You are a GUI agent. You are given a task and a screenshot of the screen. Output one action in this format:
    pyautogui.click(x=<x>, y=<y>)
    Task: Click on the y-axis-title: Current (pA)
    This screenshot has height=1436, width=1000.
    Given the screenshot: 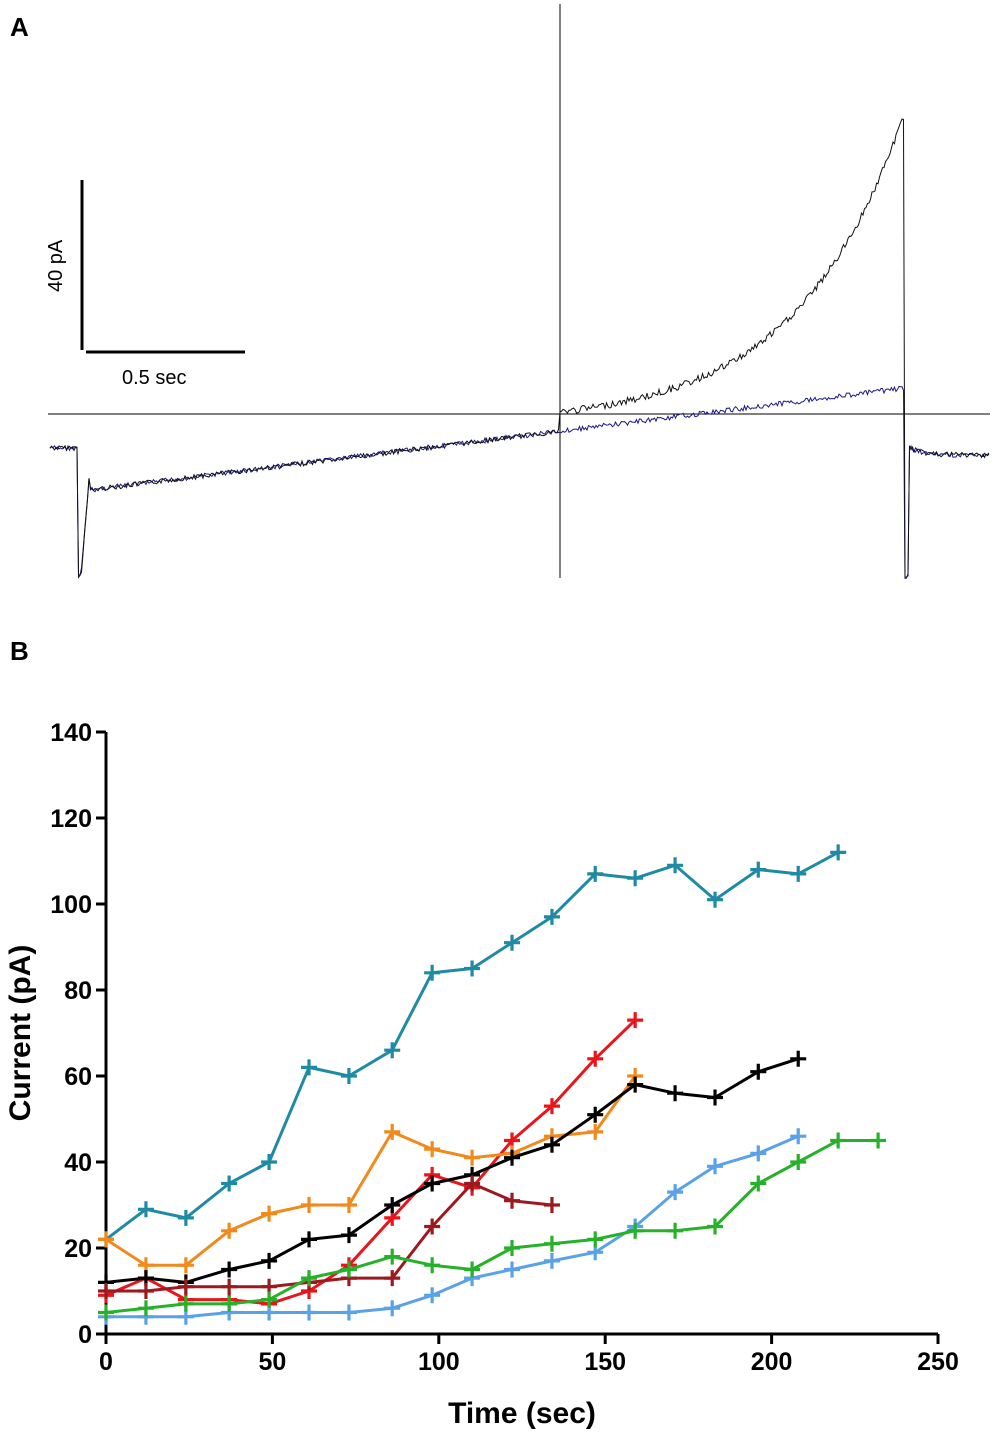 What is the action you would take?
    pyautogui.click(x=20, y=1033)
    